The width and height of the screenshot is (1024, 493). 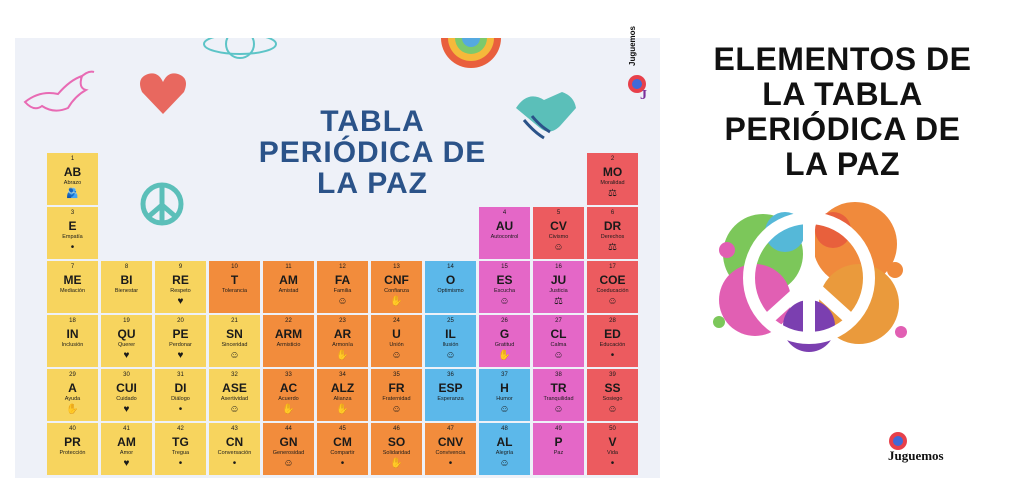 I want to click on element-cell-u: 24 U Unión ☺, so click(x=396, y=341).